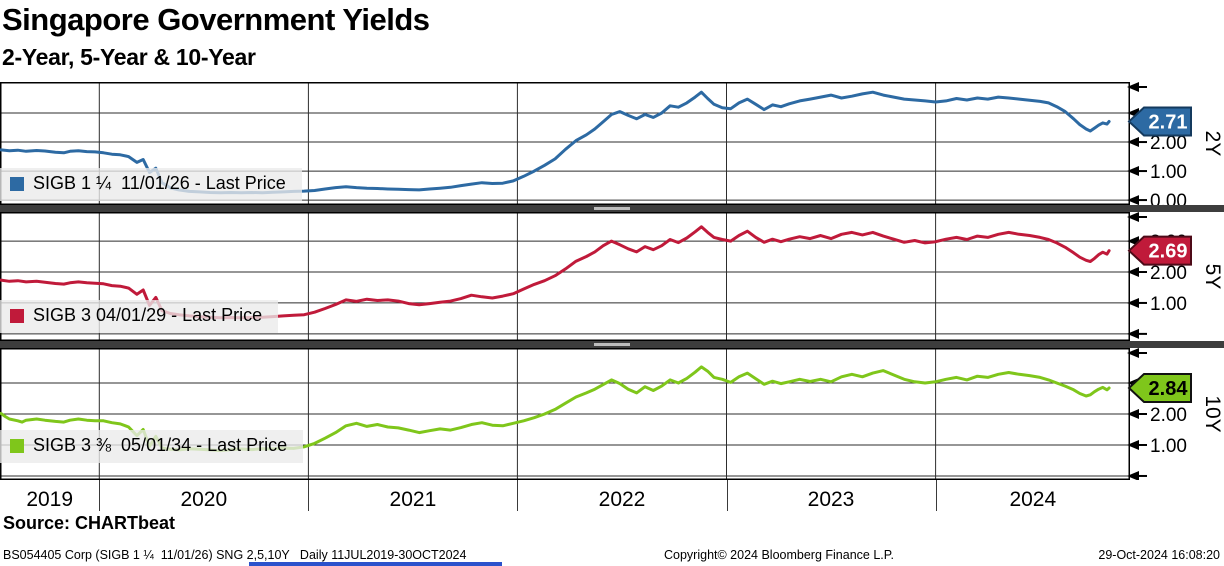 This screenshot has height=566, width=1224. I want to click on y-tick-label: 0.00, so click(1168, 198).